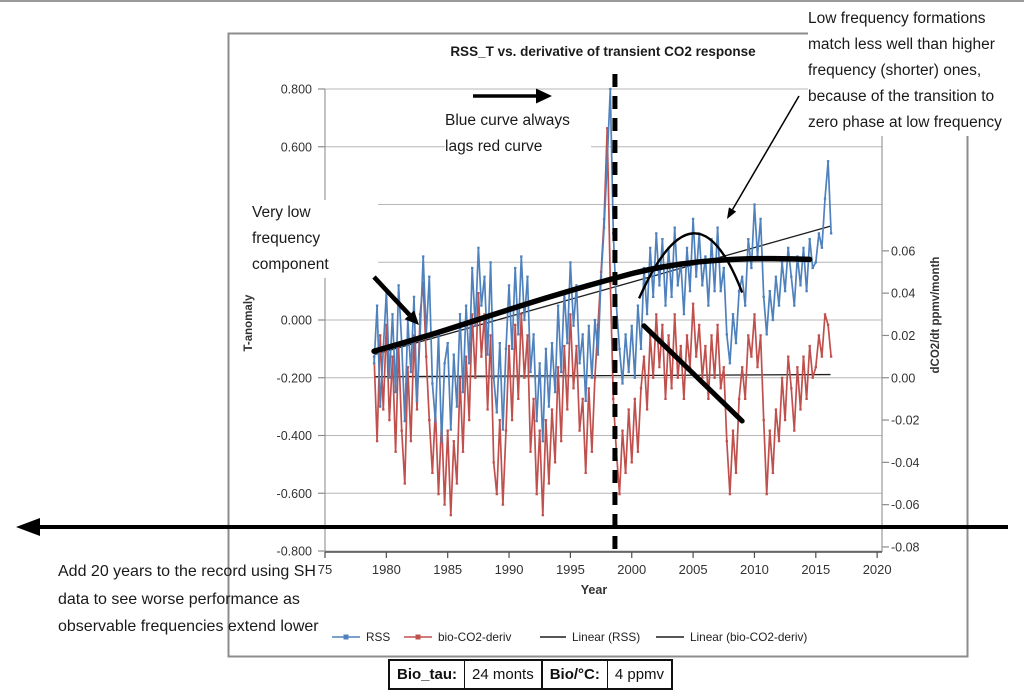 This screenshot has width=1024, height=692. I want to click on right-axis-title: dCO2/dt ppmv/month, so click(936, 315).